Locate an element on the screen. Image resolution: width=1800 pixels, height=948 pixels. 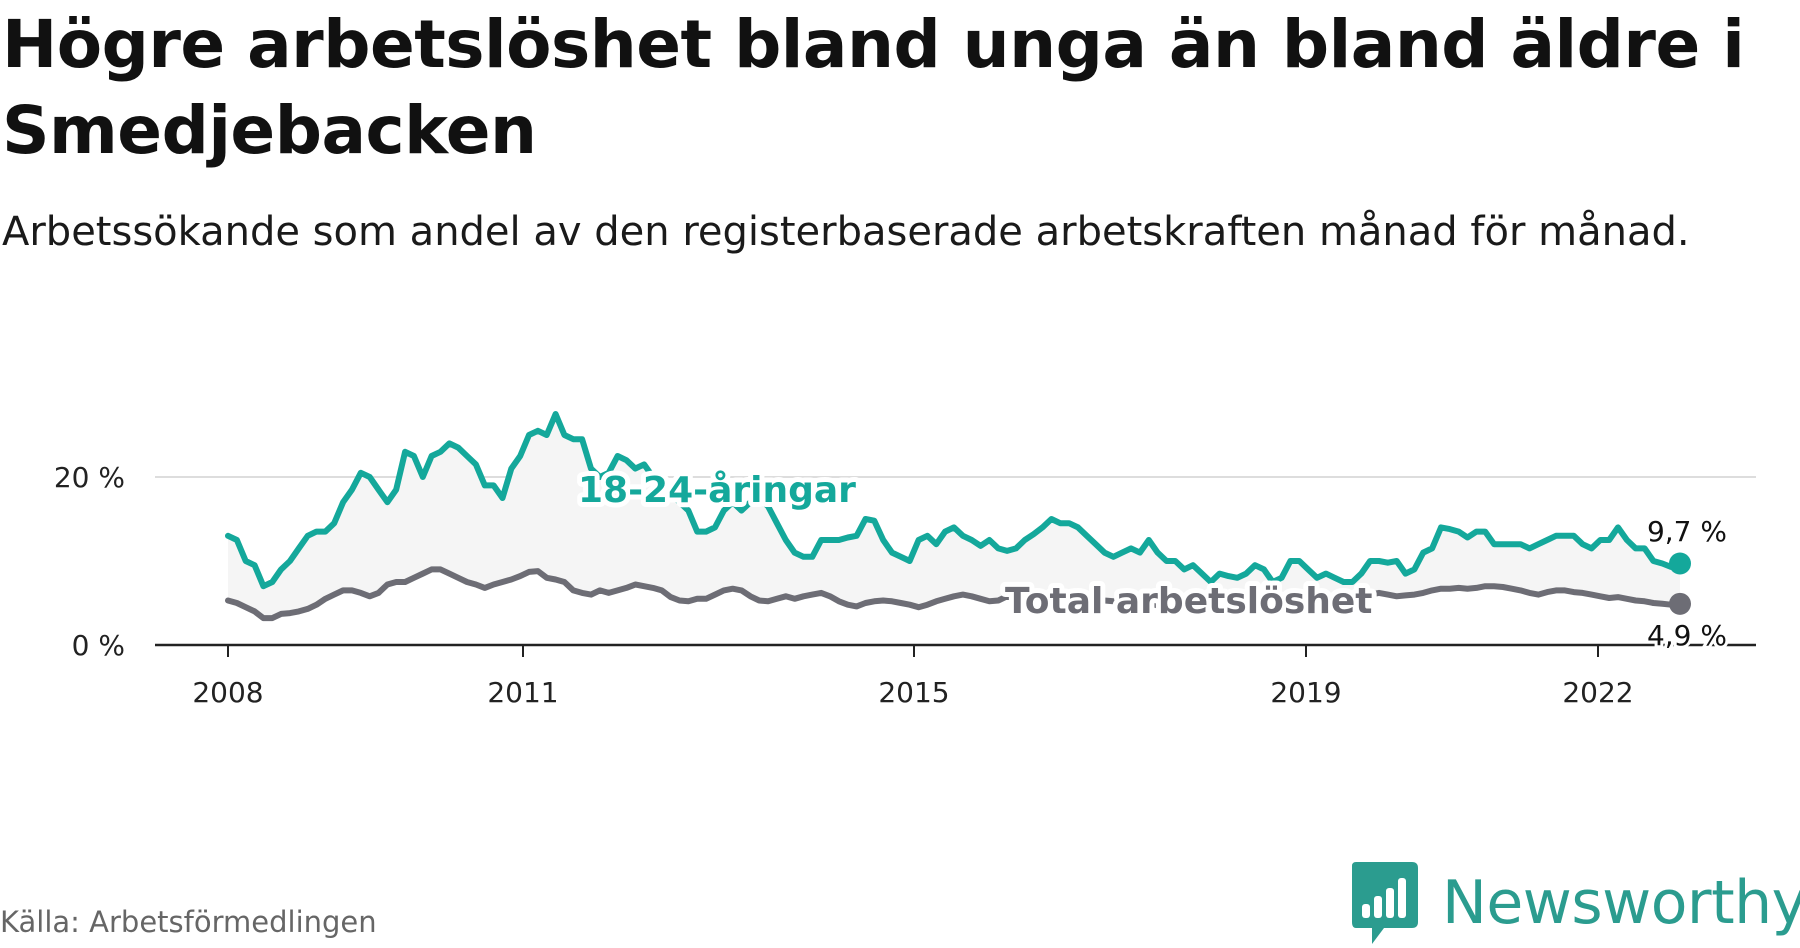
x-tick-label-2015: 2015 is located at coordinates (913, 692).